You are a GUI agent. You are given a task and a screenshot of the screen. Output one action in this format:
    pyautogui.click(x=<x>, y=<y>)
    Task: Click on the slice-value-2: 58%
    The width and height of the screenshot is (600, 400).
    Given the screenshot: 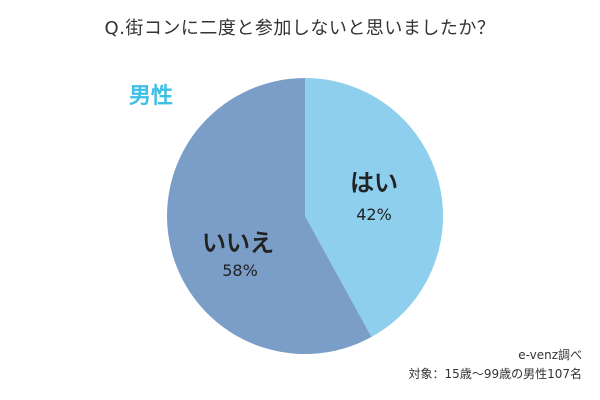 What is the action you would take?
    pyautogui.click(x=240, y=270)
    